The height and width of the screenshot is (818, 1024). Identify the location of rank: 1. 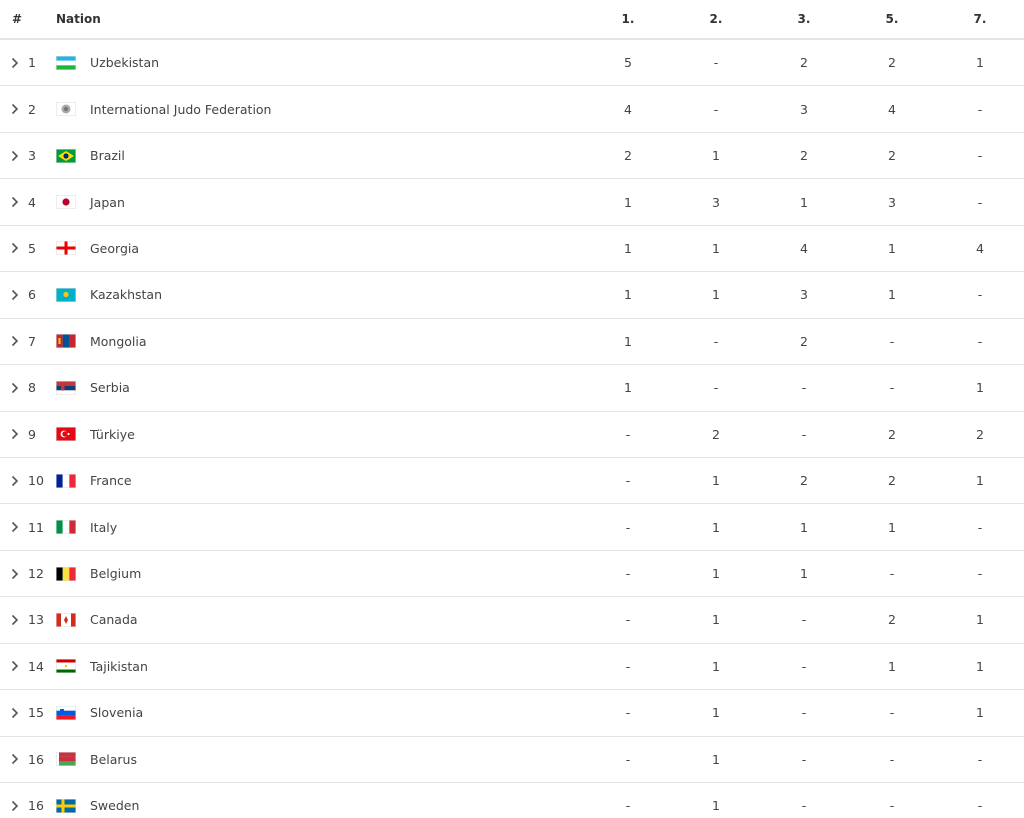
(32, 63).